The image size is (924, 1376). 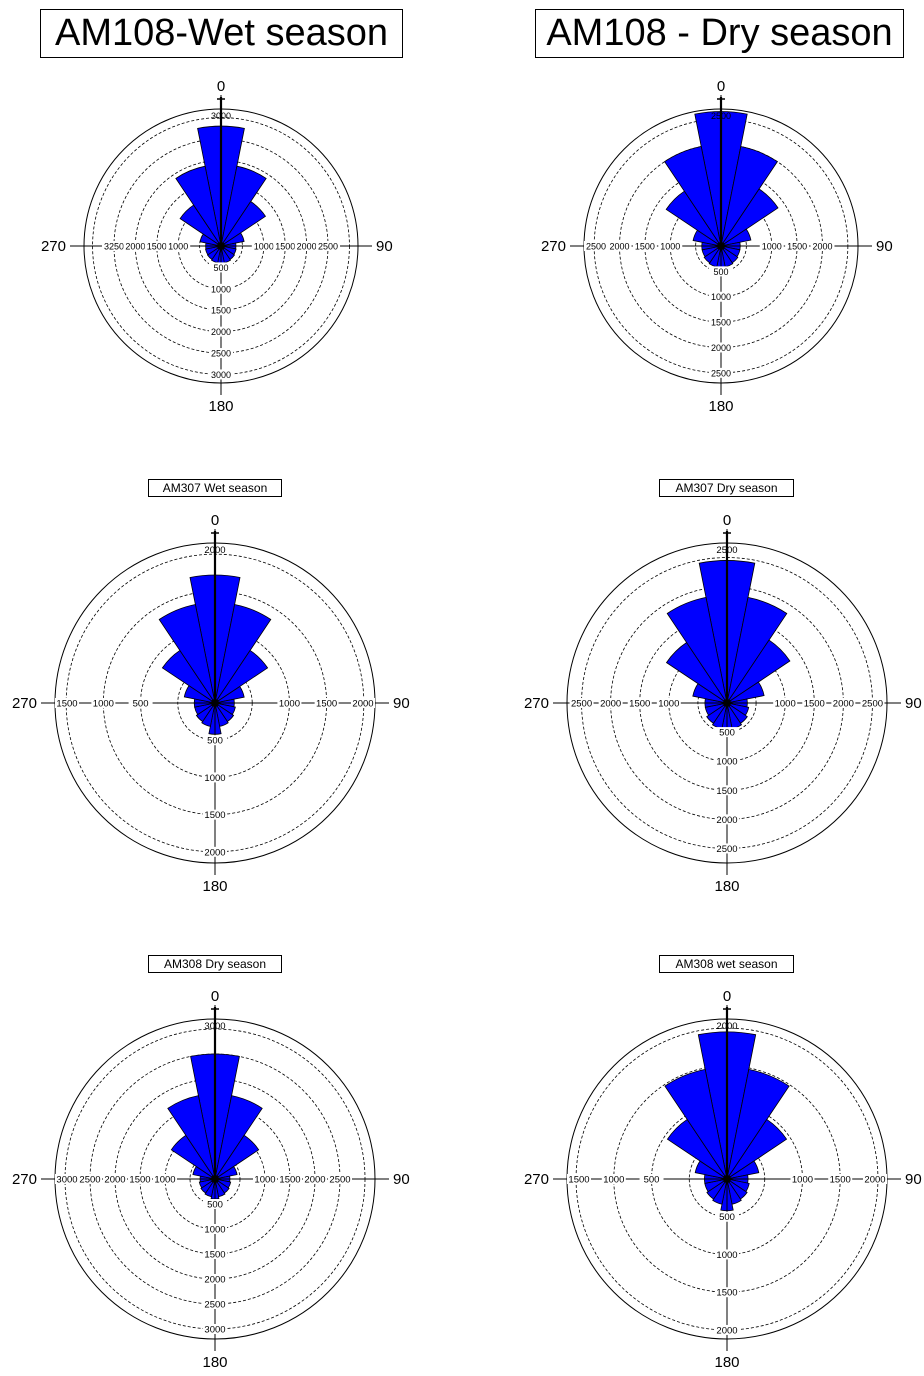 What do you see at coordinates (872, 704) in the screenshot?
I see `ring-label-east: 2500` at bounding box center [872, 704].